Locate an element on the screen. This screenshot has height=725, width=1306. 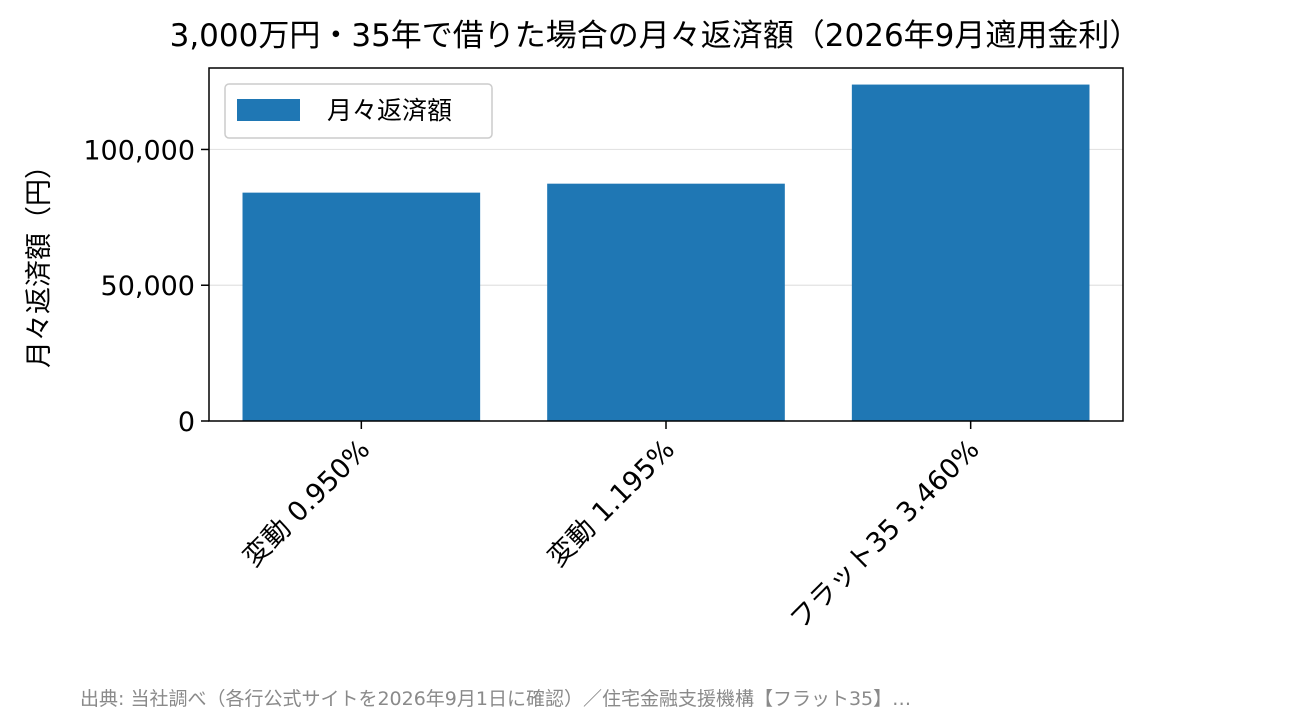
legend: 月々返済額 is located at coordinates (358, 111).